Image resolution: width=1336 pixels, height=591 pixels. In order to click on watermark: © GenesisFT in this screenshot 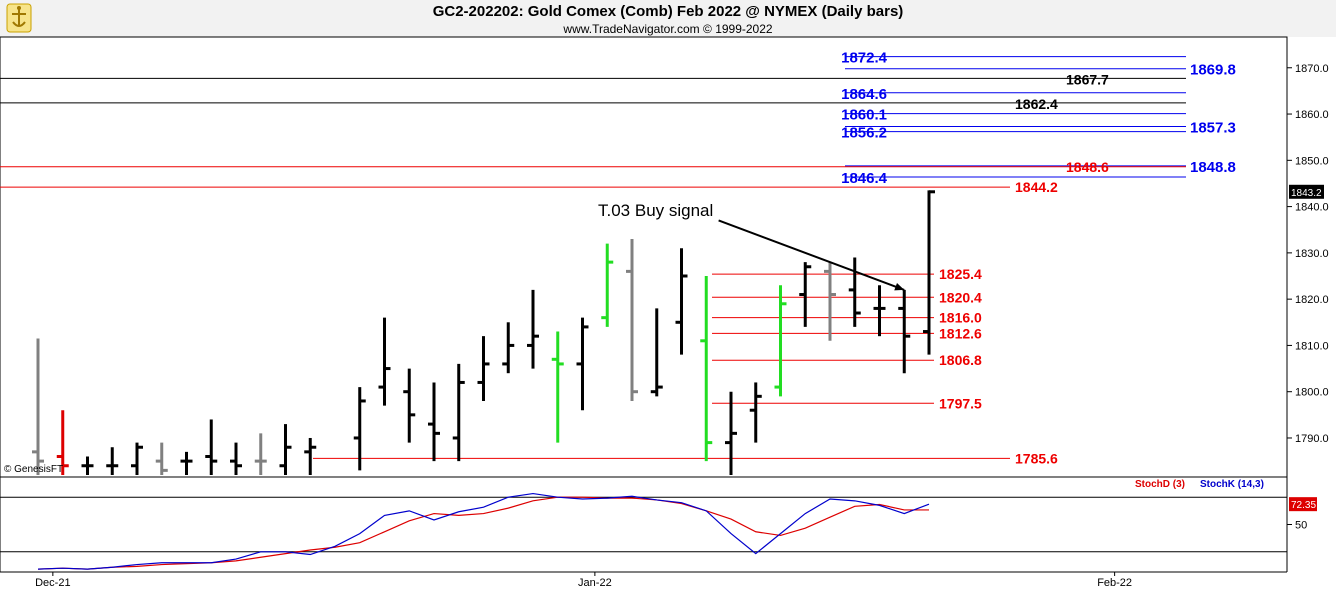, I will do `click(33, 469)`.